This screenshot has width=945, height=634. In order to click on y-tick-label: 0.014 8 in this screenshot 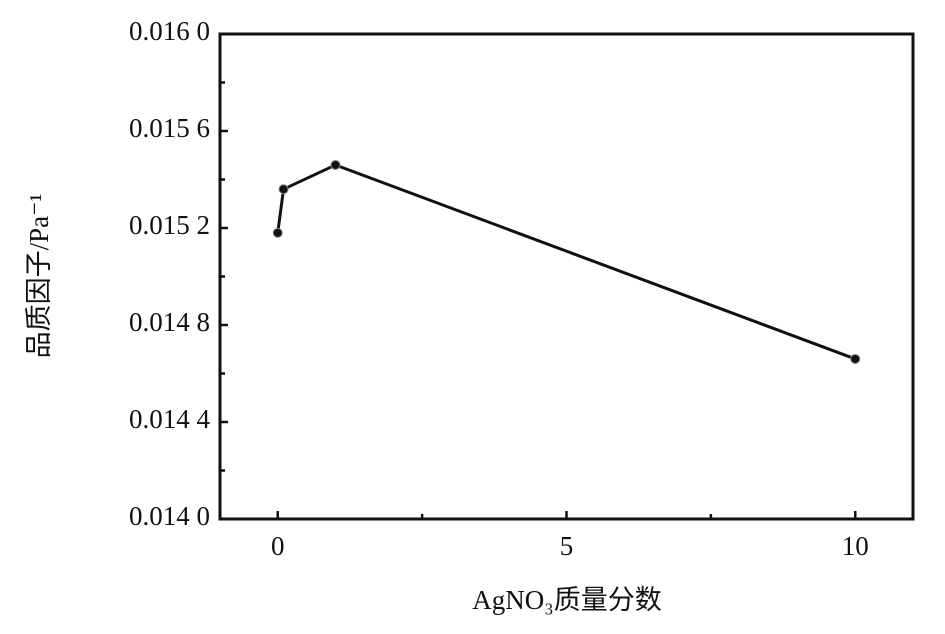, I will do `click(169, 322)`.